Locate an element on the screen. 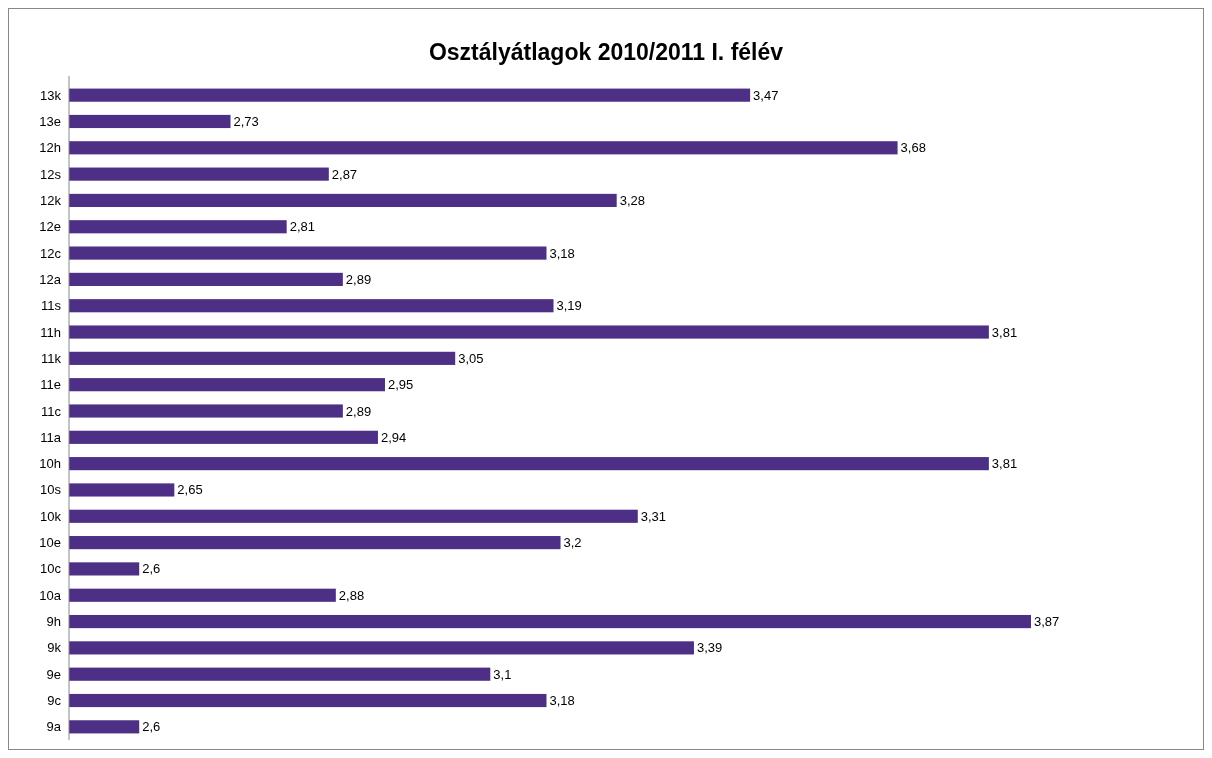  y-tick-label: 10c is located at coordinates (51, 569).